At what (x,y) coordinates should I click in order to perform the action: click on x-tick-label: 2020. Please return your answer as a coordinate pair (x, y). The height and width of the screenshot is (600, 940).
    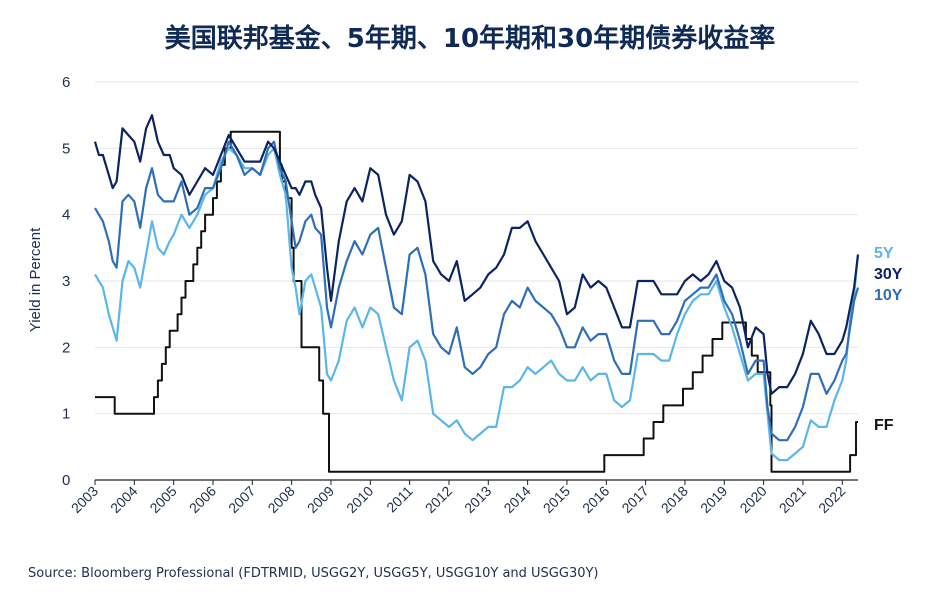
    Looking at the image, I should click on (752, 499).